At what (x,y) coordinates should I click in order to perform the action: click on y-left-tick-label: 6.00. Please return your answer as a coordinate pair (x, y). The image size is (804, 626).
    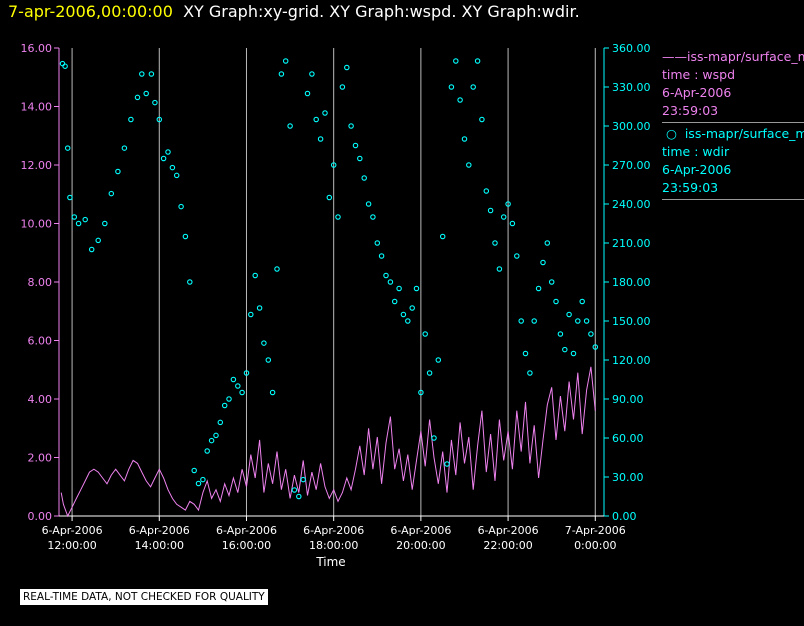
    Looking at the image, I should click on (40, 341).